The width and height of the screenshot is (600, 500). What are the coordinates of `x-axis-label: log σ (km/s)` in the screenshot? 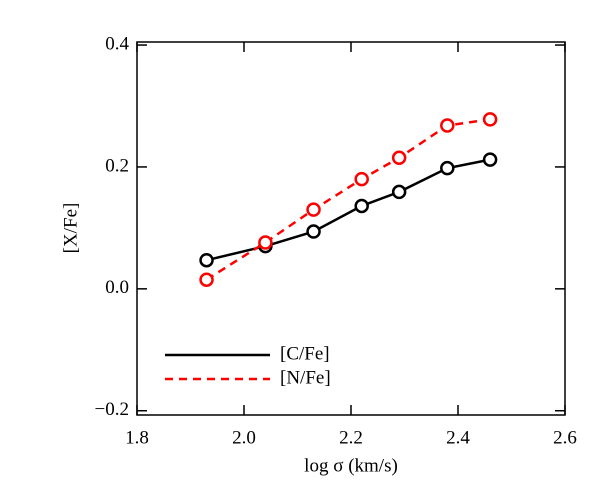 It's located at (351, 465).